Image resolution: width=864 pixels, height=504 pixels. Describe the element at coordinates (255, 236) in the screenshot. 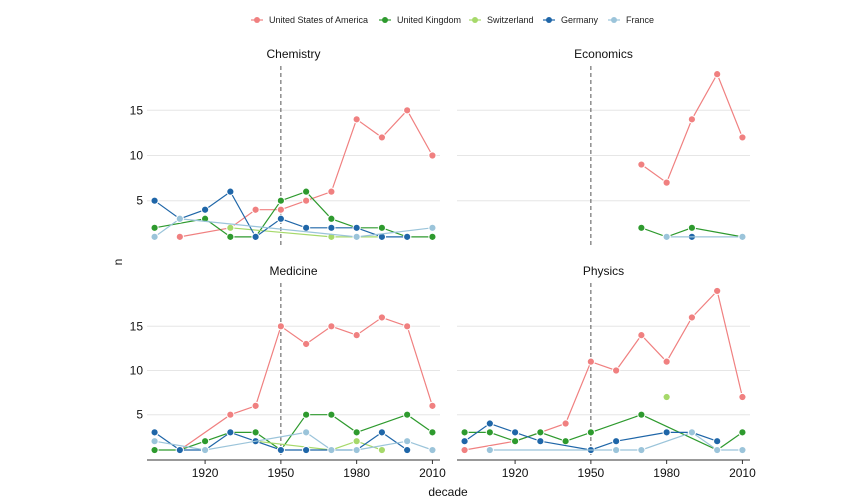

I see `data-point-germany-1940` at that location.